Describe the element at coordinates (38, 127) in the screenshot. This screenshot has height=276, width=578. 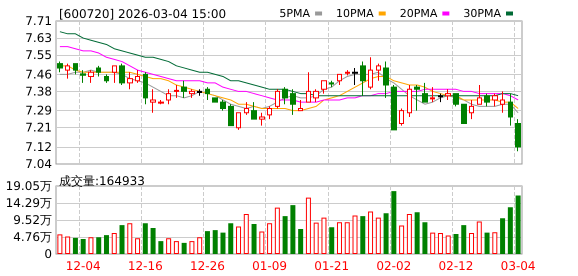
I see `y-tick-label: 7.21` at that location.